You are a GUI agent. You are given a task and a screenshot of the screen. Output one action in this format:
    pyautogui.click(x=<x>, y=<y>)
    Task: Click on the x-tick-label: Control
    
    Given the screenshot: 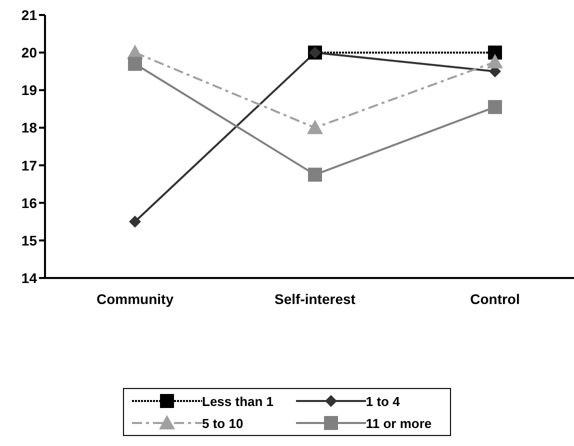 What is the action you would take?
    pyautogui.click(x=495, y=298)
    